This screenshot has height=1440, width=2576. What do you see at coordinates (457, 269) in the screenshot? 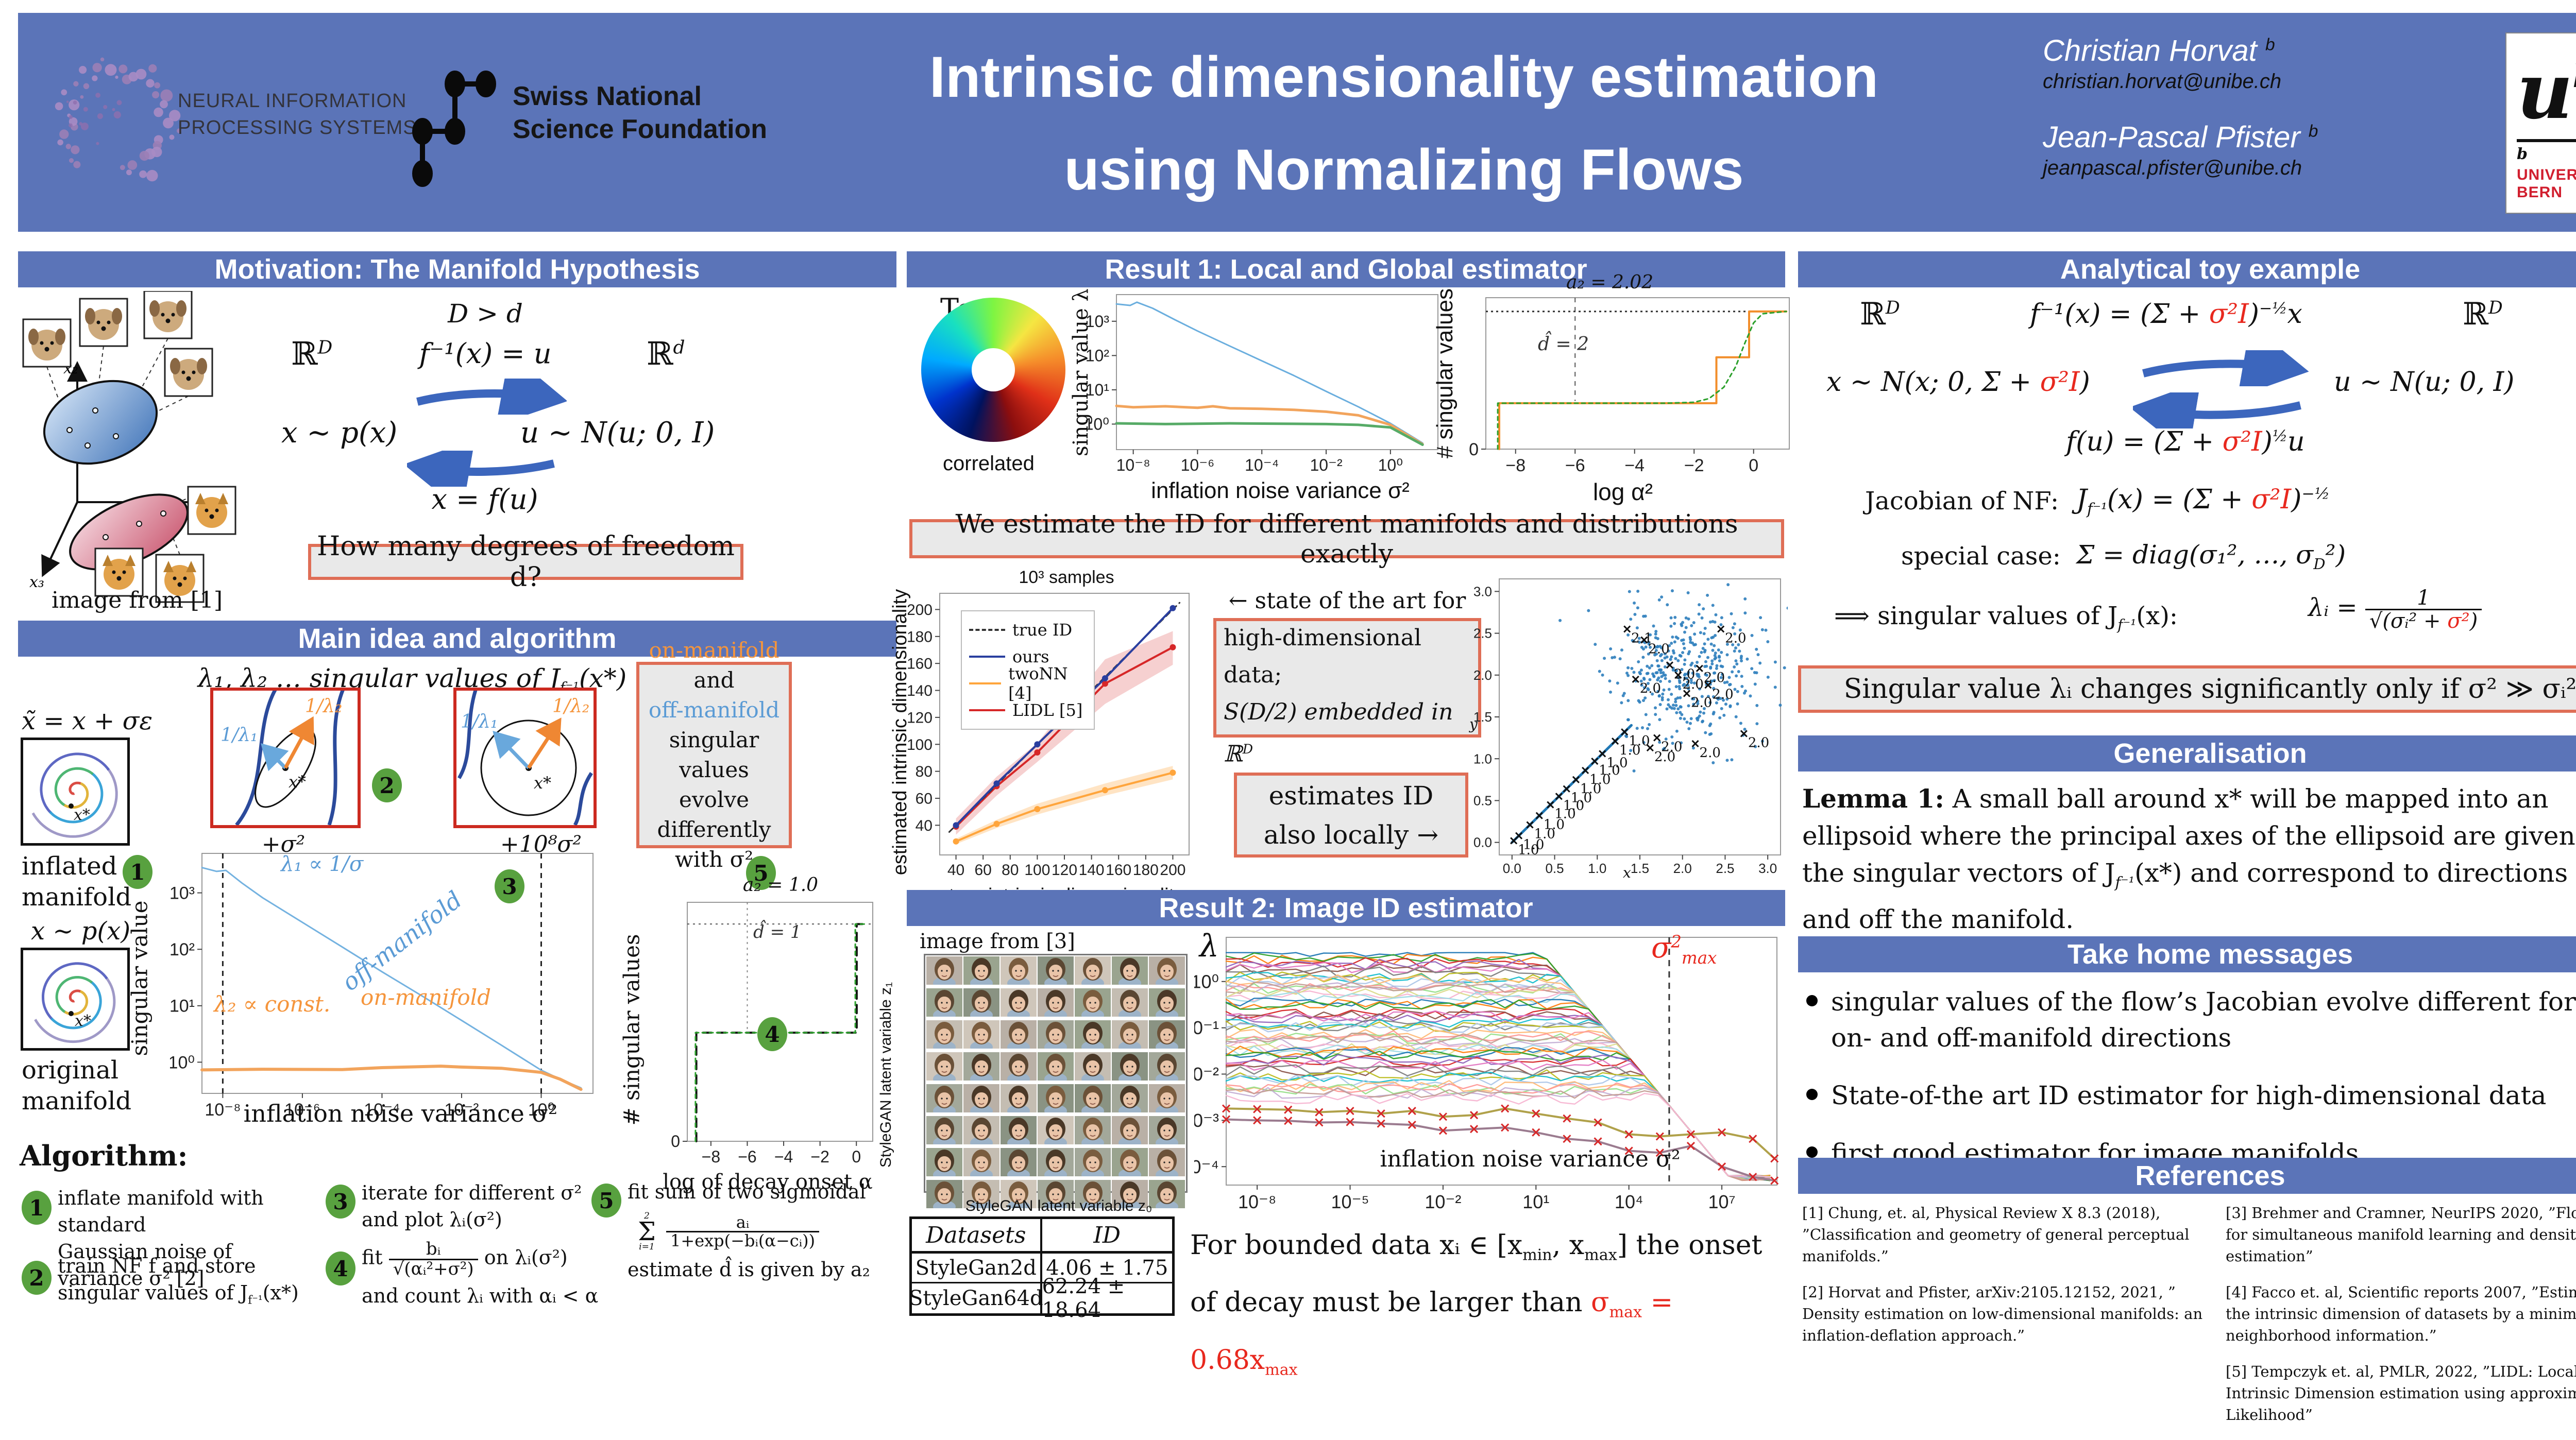
I see `section-header-motivation: Motivation: The Manifold Hypothesis` at bounding box center [457, 269].